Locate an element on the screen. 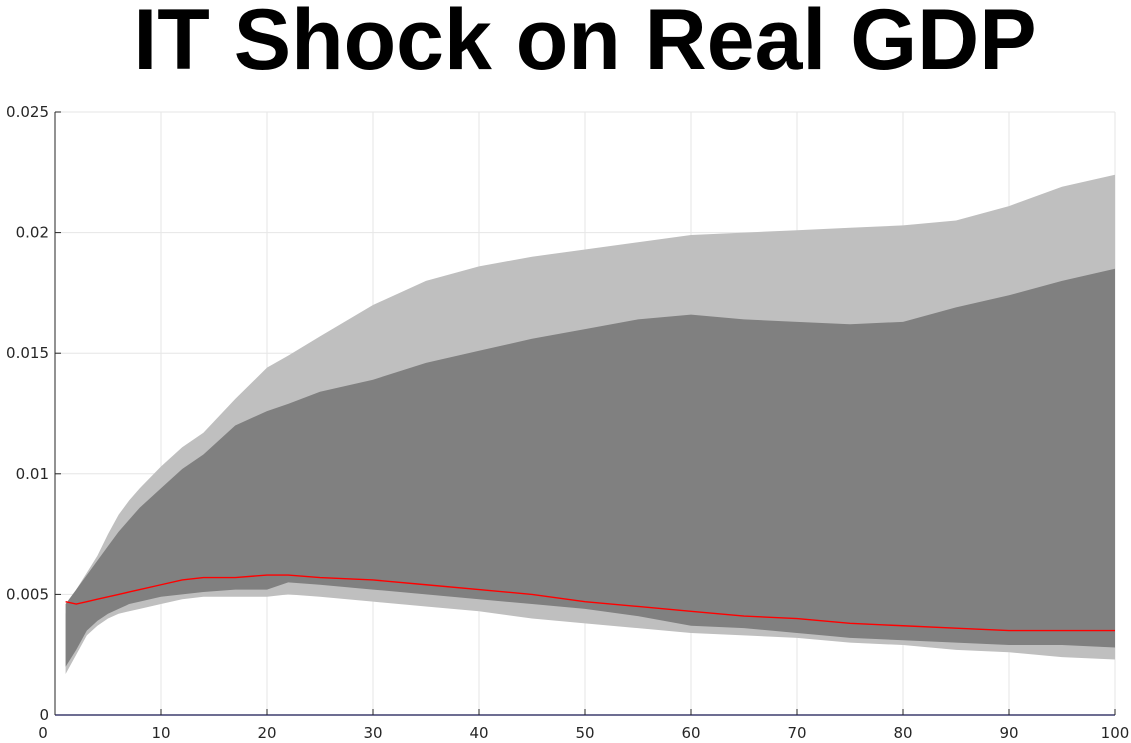  y-tick-label: 0.005 is located at coordinates (27, 594).